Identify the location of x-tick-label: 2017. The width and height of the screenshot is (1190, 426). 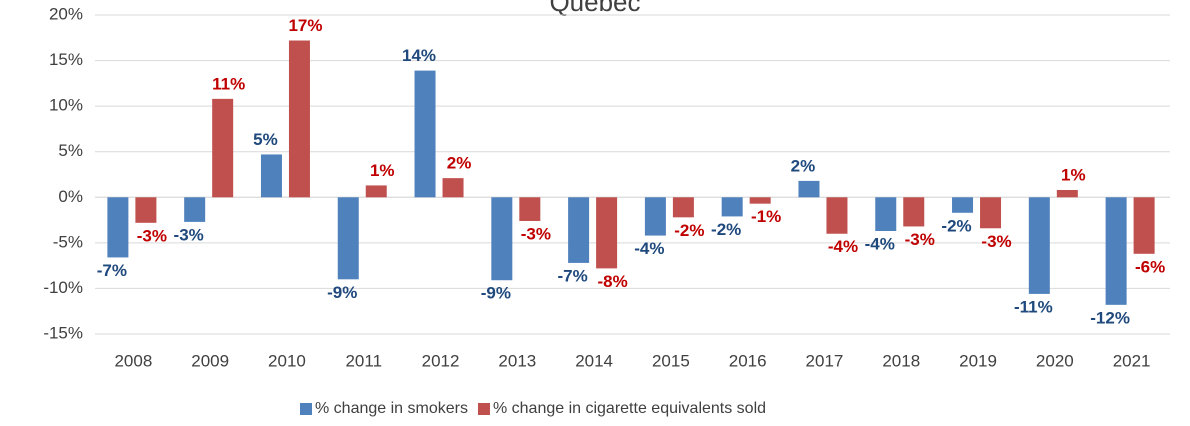
(825, 360).